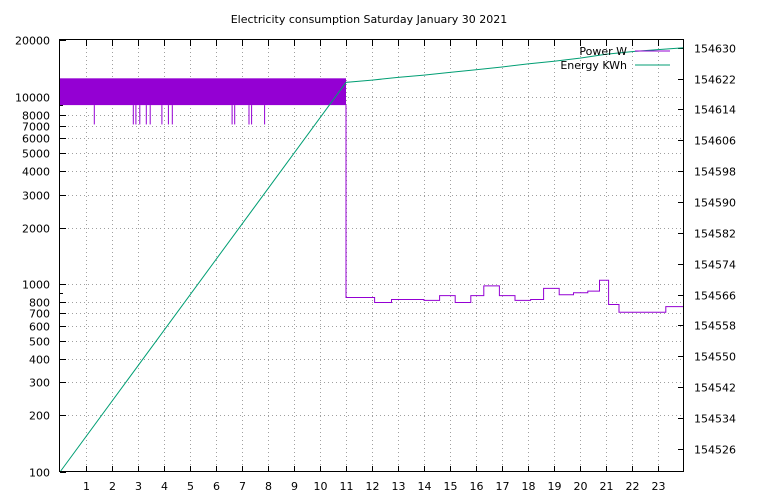 This screenshot has width=768, height=500. What do you see at coordinates (581, 486) in the screenshot?
I see `x-tick-label: 20` at bounding box center [581, 486].